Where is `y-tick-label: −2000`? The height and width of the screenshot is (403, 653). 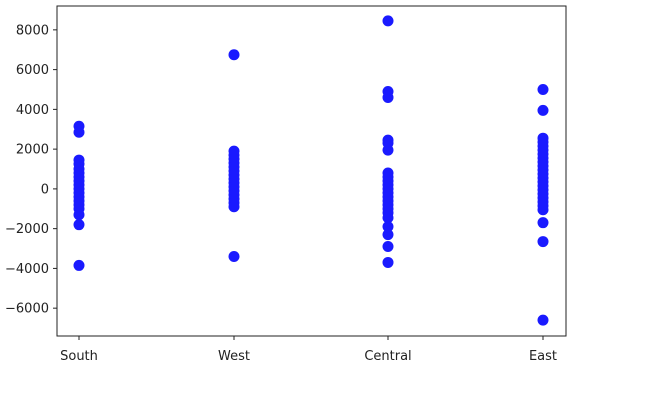
y-tick-label: −2000 is located at coordinates (27, 229).